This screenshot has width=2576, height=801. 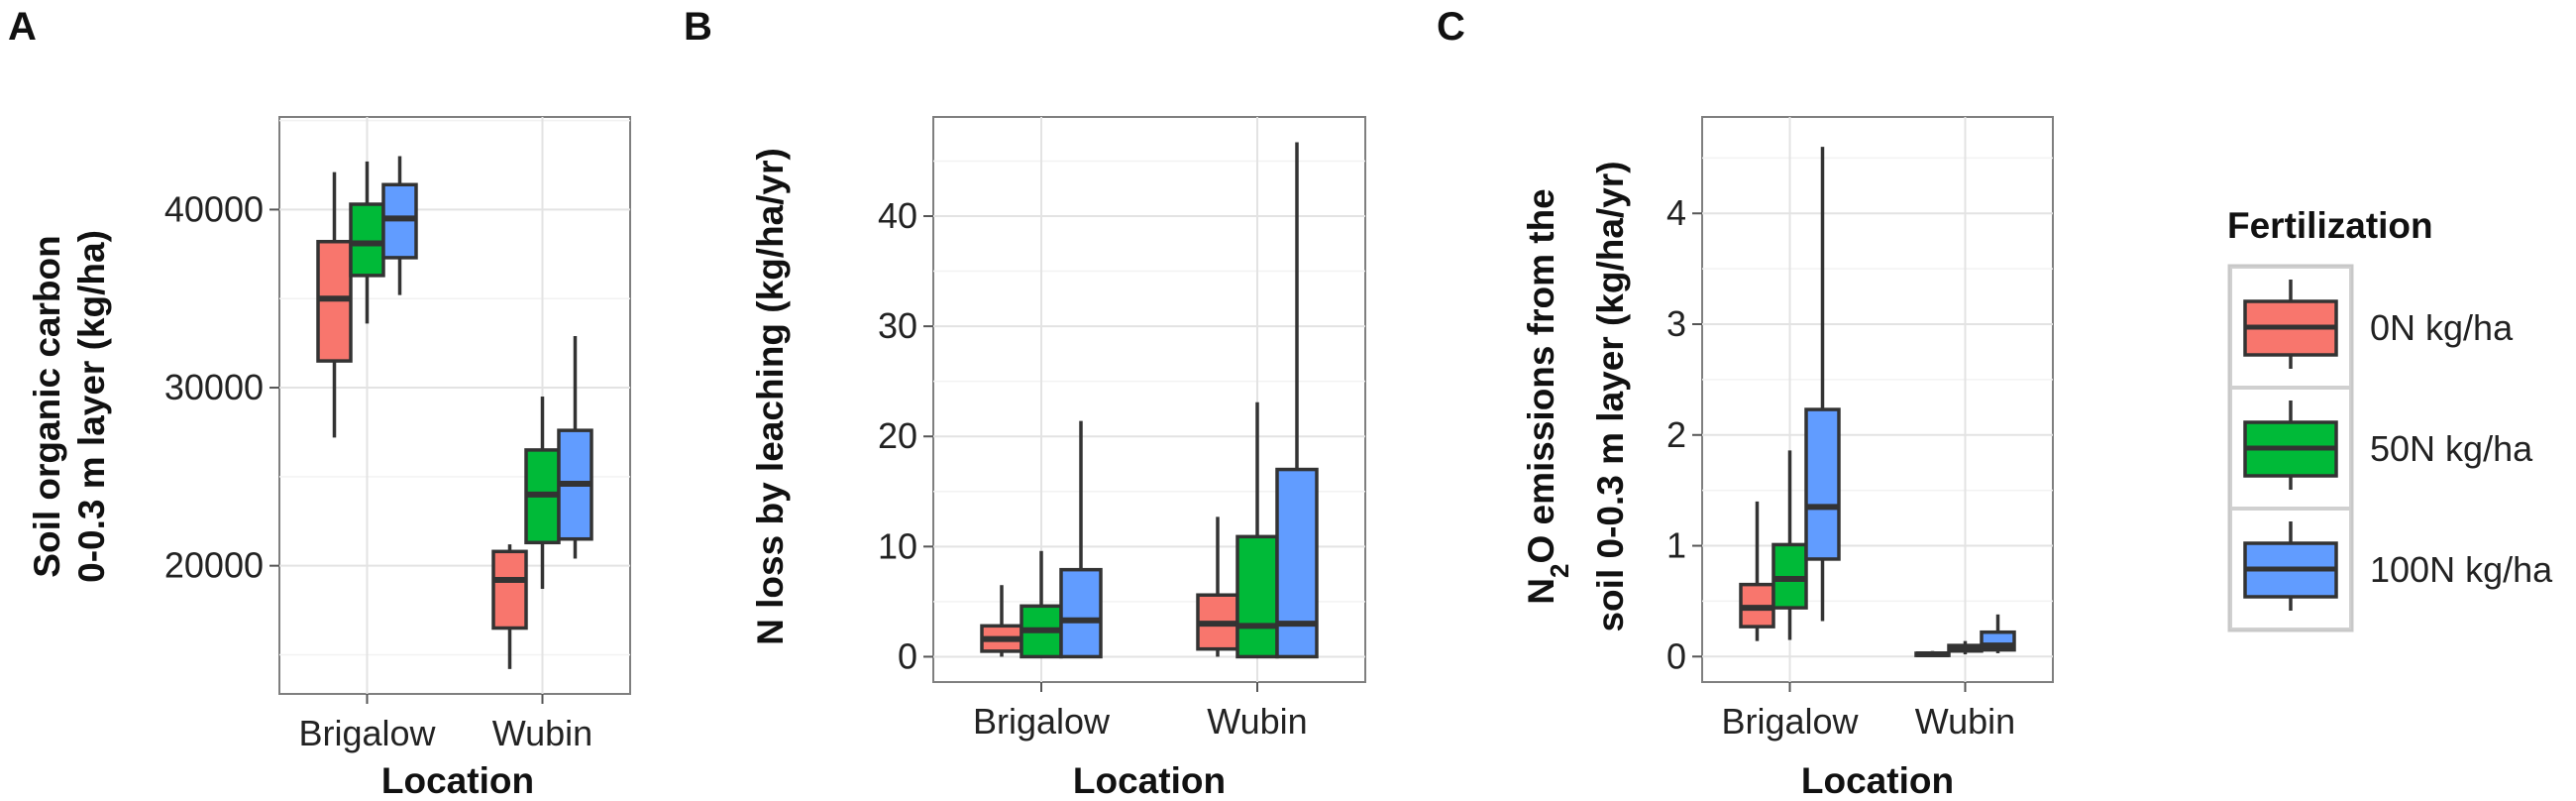 I want to click on legend-item-100n: 100N kg/ha, so click(x=2391, y=569).